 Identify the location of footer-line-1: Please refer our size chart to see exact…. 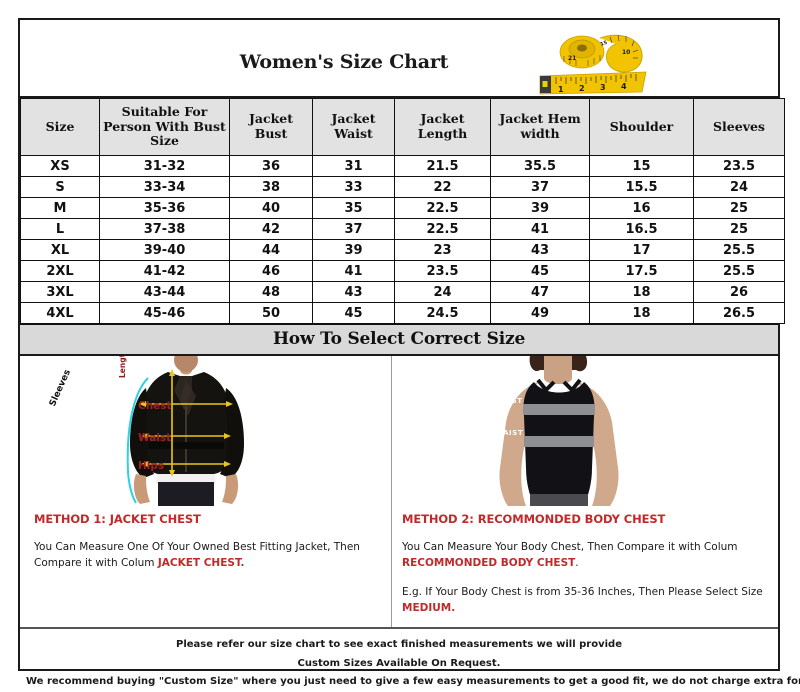
(399, 644).